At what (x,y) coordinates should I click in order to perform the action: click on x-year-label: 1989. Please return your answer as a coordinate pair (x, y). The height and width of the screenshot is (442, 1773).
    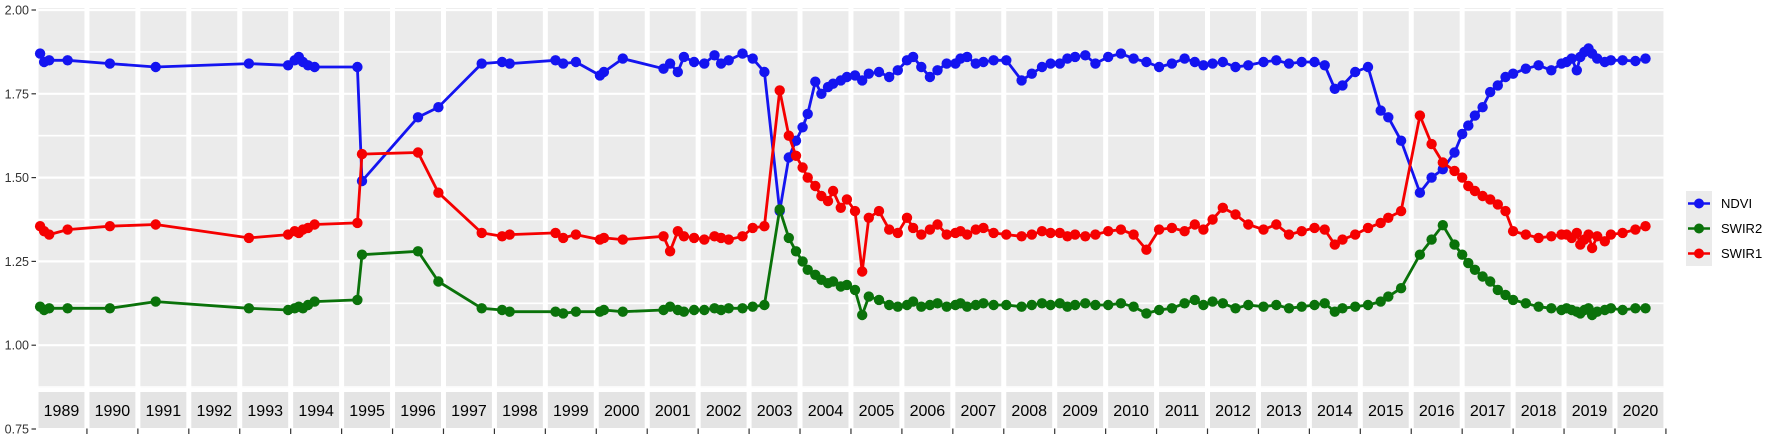
    Looking at the image, I should click on (62, 411).